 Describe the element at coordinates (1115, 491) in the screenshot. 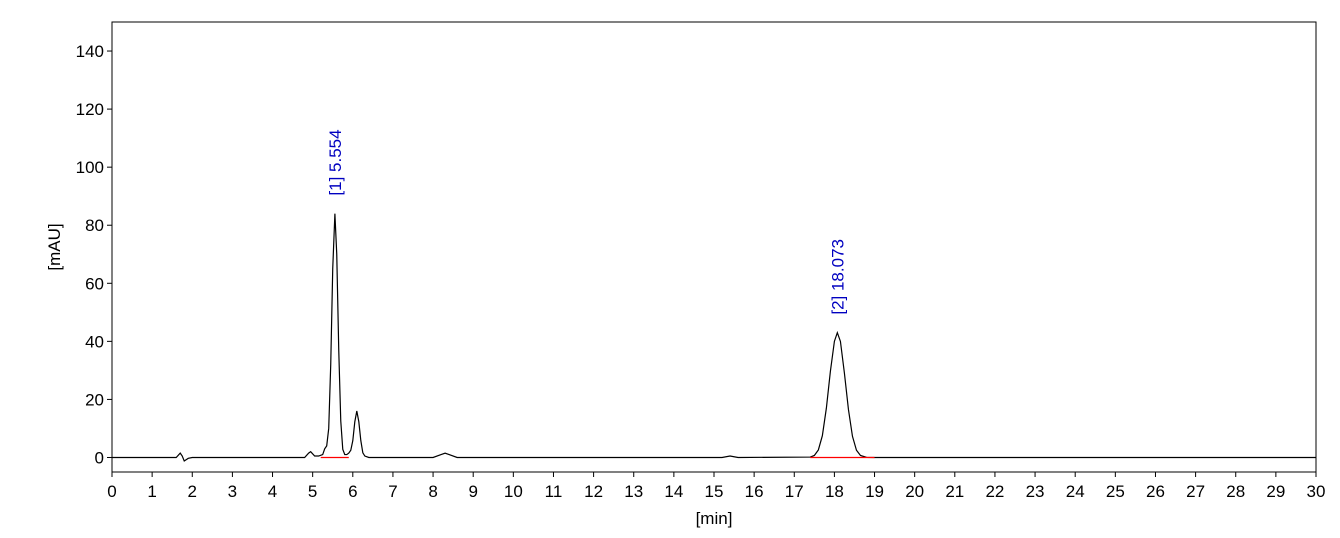

I see `x-tick-label: 25` at that location.